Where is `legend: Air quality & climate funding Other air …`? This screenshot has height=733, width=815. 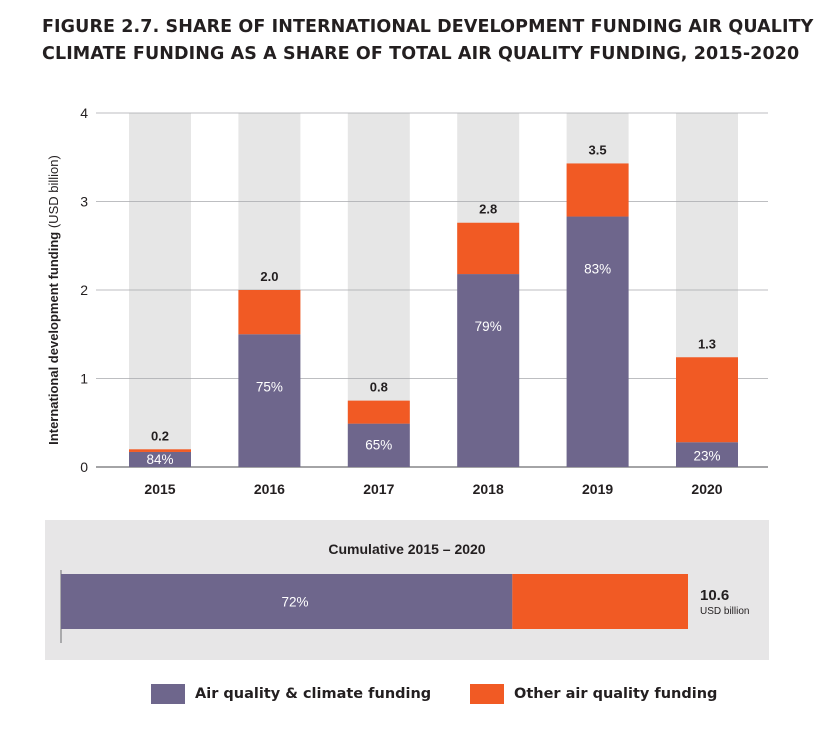 legend: Air quality & climate funding Other air … is located at coordinates (407, 699).